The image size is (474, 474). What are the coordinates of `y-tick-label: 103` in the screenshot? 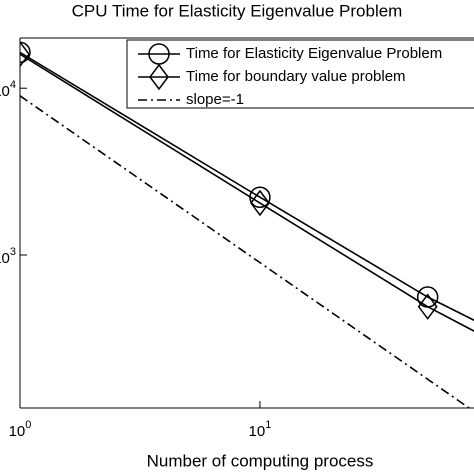 It's located at (8, 256).